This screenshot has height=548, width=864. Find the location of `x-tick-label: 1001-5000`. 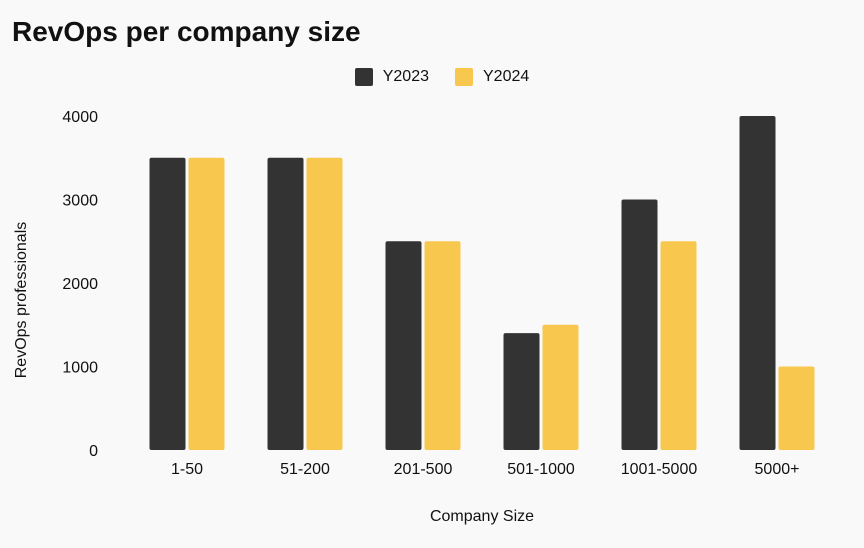

x-tick-label: 1001-5000 is located at coordinates (659, 469).